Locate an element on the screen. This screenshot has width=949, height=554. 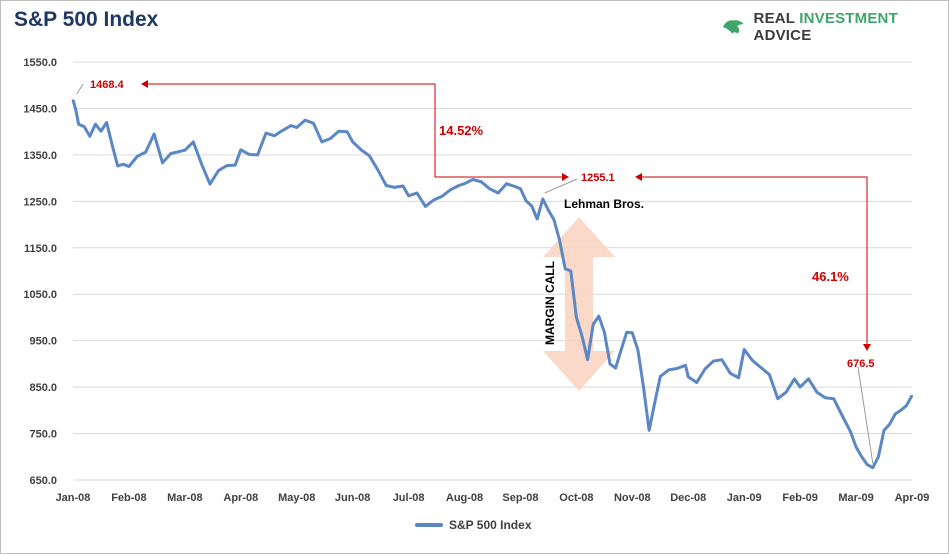
y-tick-label: 650.0 is located at coordinates (43, 481).